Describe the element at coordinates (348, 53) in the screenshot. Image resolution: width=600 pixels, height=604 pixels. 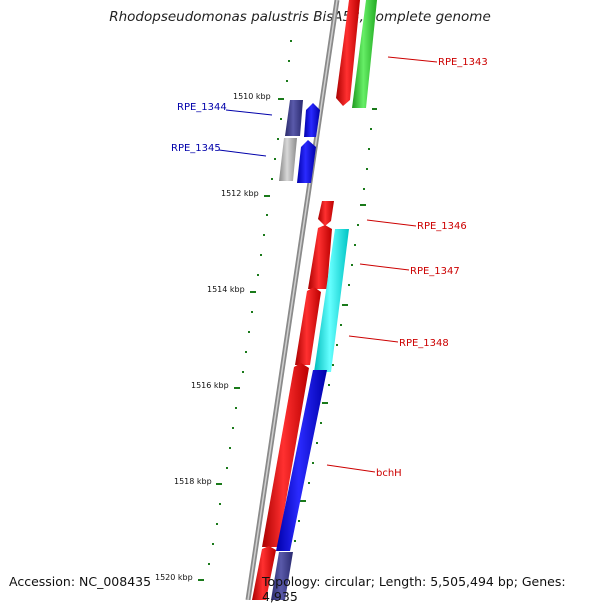
I see `gene-rpe-1343-red` at that location.